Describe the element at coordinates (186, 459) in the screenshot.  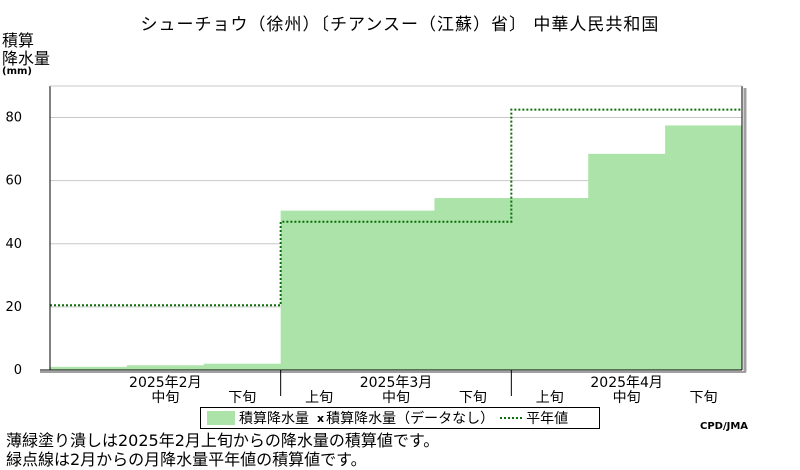
I see `note-line2: 緑点線は2月からの月降水量平年値の積算値です。` at that location.